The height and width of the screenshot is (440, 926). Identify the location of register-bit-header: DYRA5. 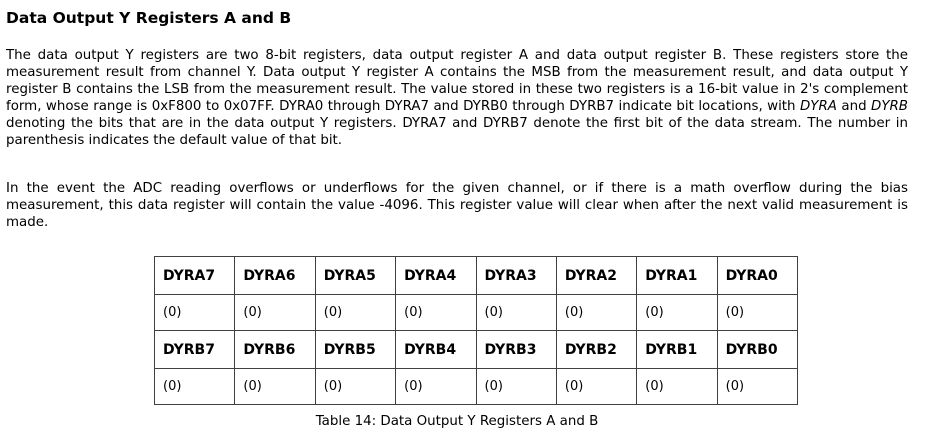
(355, 275).